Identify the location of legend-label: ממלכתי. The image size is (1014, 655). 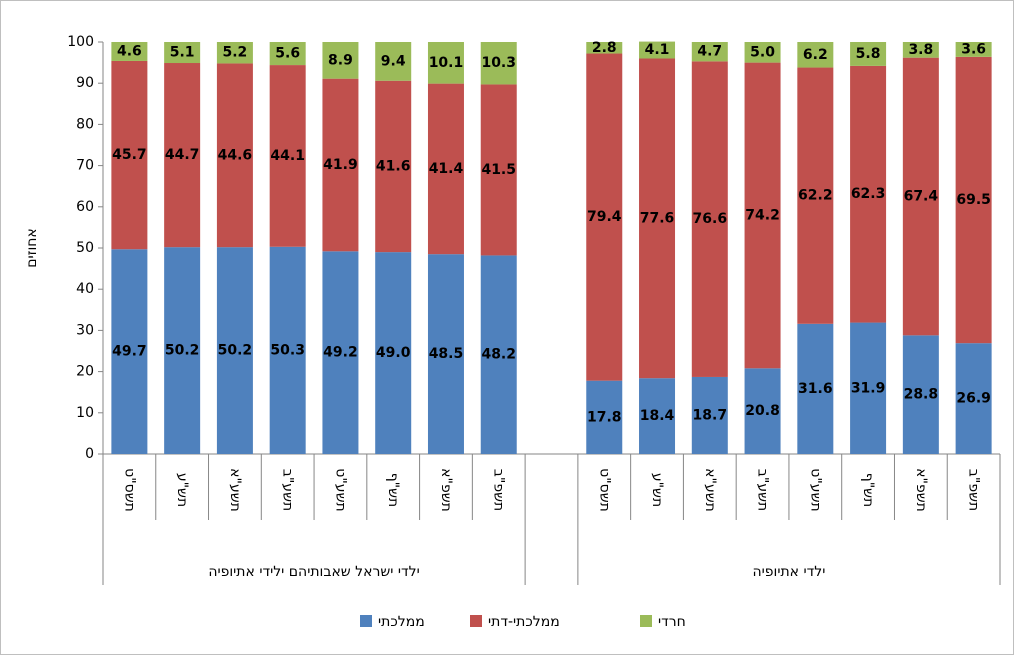
(401, 622).